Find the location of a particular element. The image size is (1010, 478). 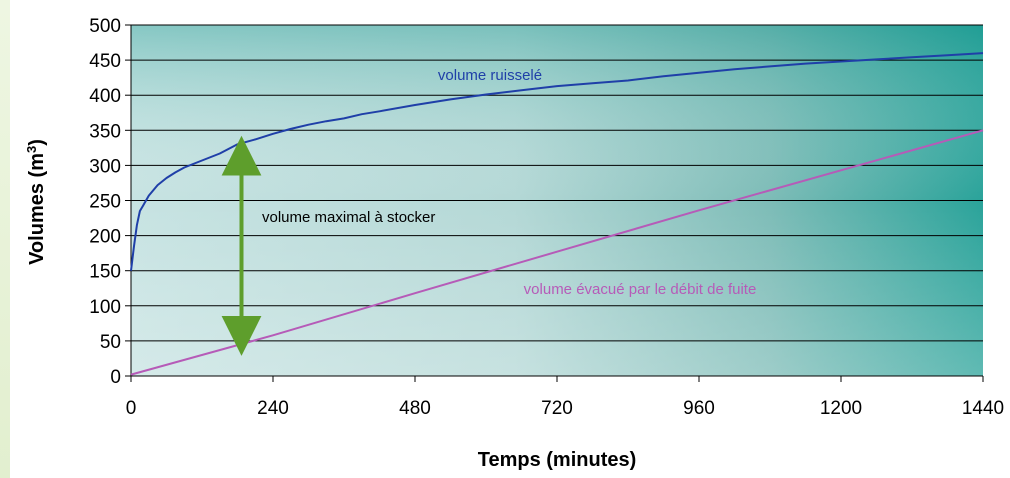

x-tick-label-1440: 1440 is located at coordinates (983, 408).